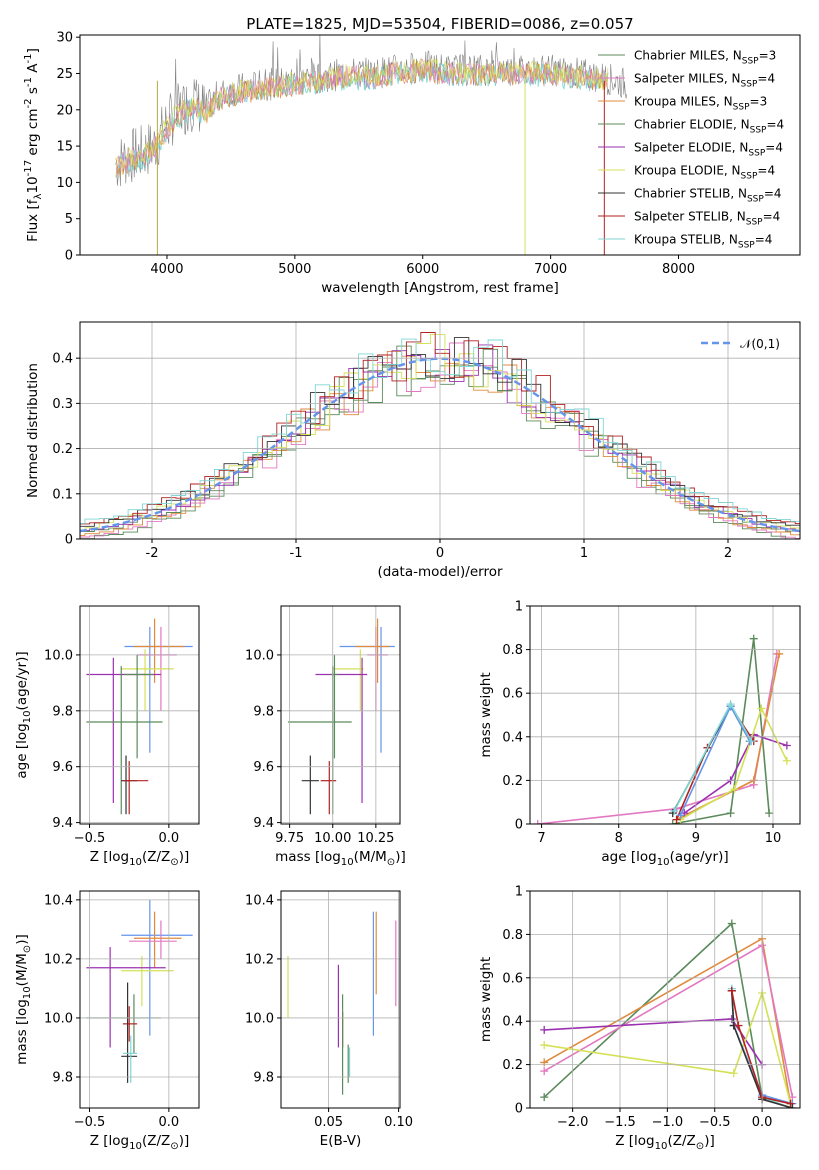 The image size is (819, 1170). Describe the element at coordinates (332, 838) in the screenshot. I see `age_vs_mass-xtick-label: 10.00` at that location.